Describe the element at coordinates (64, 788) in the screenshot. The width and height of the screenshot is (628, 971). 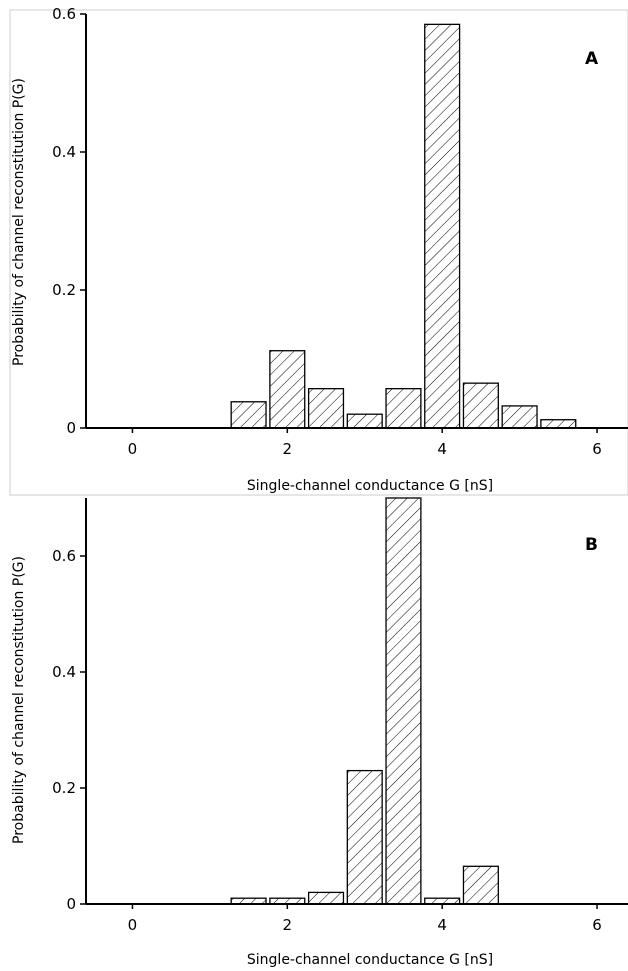
I see `panel-b-y-tick-label: 0.2` at that location.